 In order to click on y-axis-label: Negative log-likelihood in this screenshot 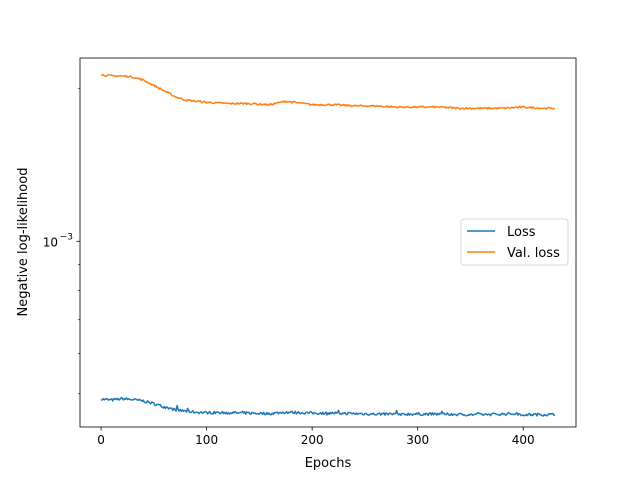, I will do `click(23, 242)`.